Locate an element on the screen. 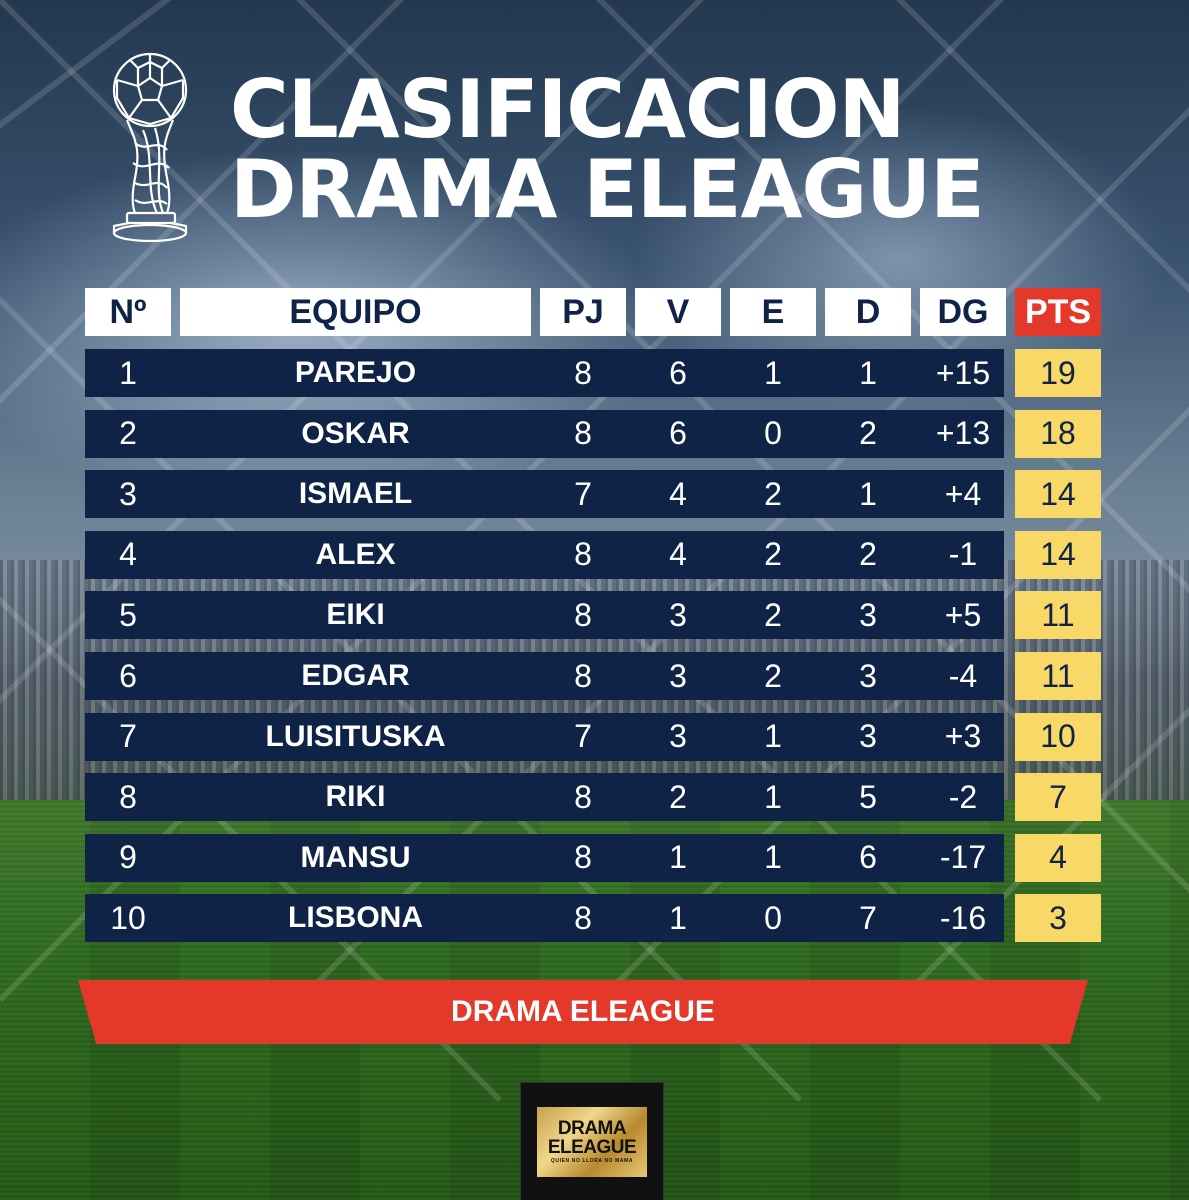 This screenshot has width=1189, height=1200. banner-text: DRAMA ELEAGUE is located at coordinates (583, 1011).